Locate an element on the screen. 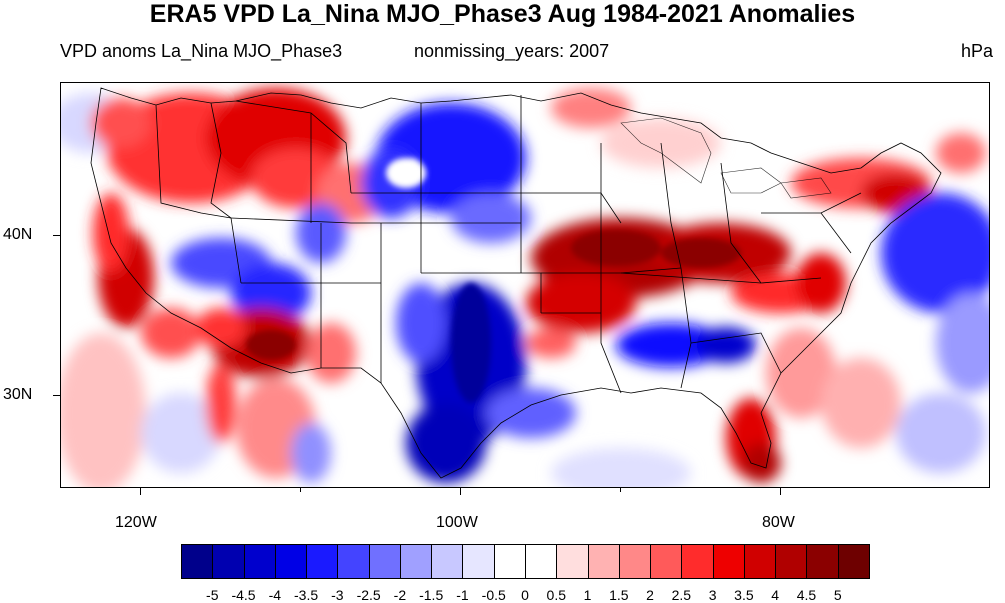 This screenshot has height=603, width=1005. great-lakes is located at coordinates (726, 158).